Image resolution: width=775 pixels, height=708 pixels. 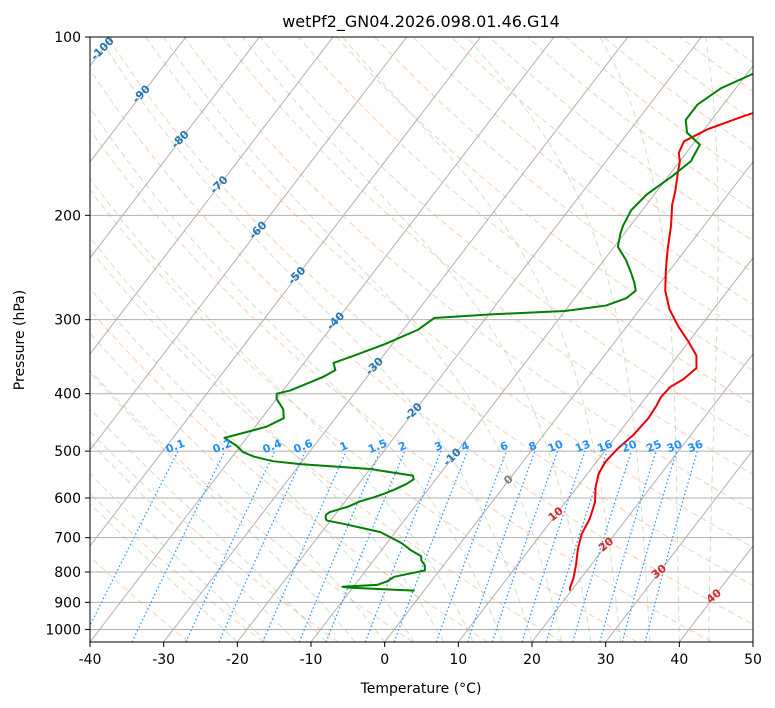 What do you see at coordinates (679, 660) in the screenshot?
I see `x-tick-label: 40` at bounding box center [679, 660].